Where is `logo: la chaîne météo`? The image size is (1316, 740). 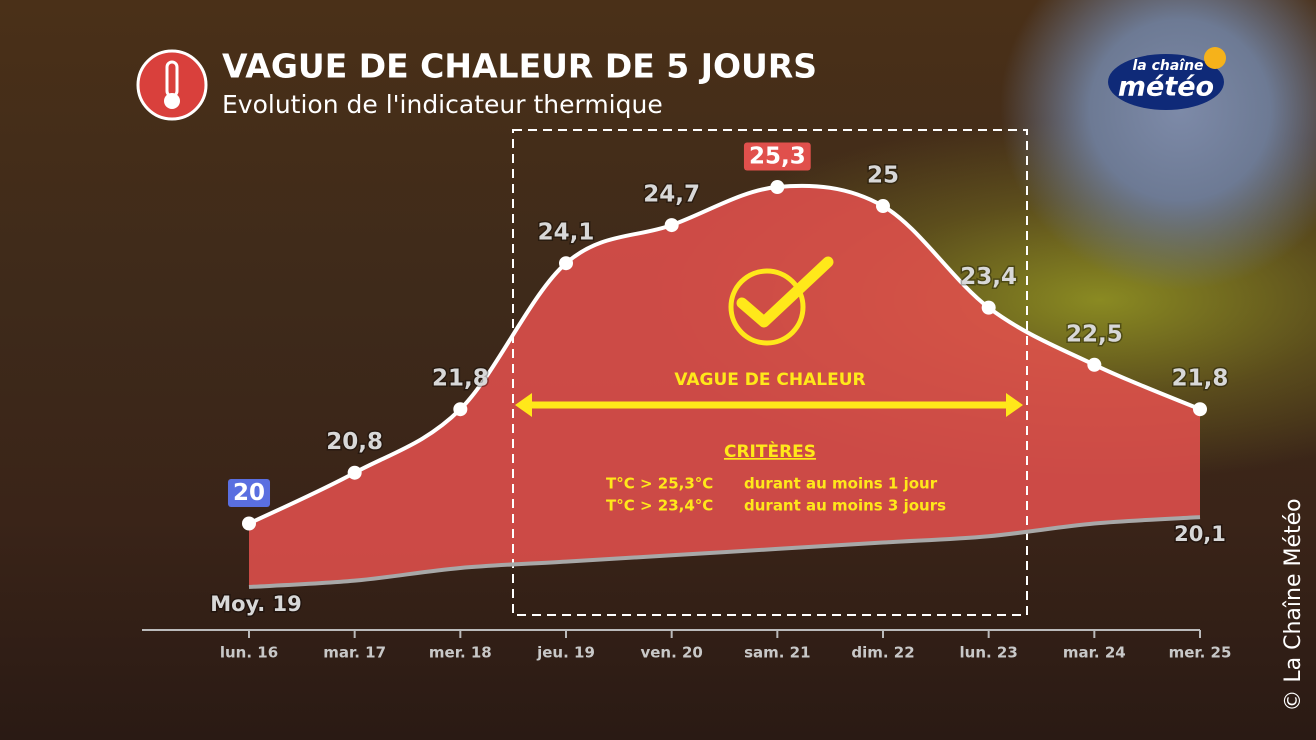
logo: la chaîne météo is located at coordinates (1167, 78).